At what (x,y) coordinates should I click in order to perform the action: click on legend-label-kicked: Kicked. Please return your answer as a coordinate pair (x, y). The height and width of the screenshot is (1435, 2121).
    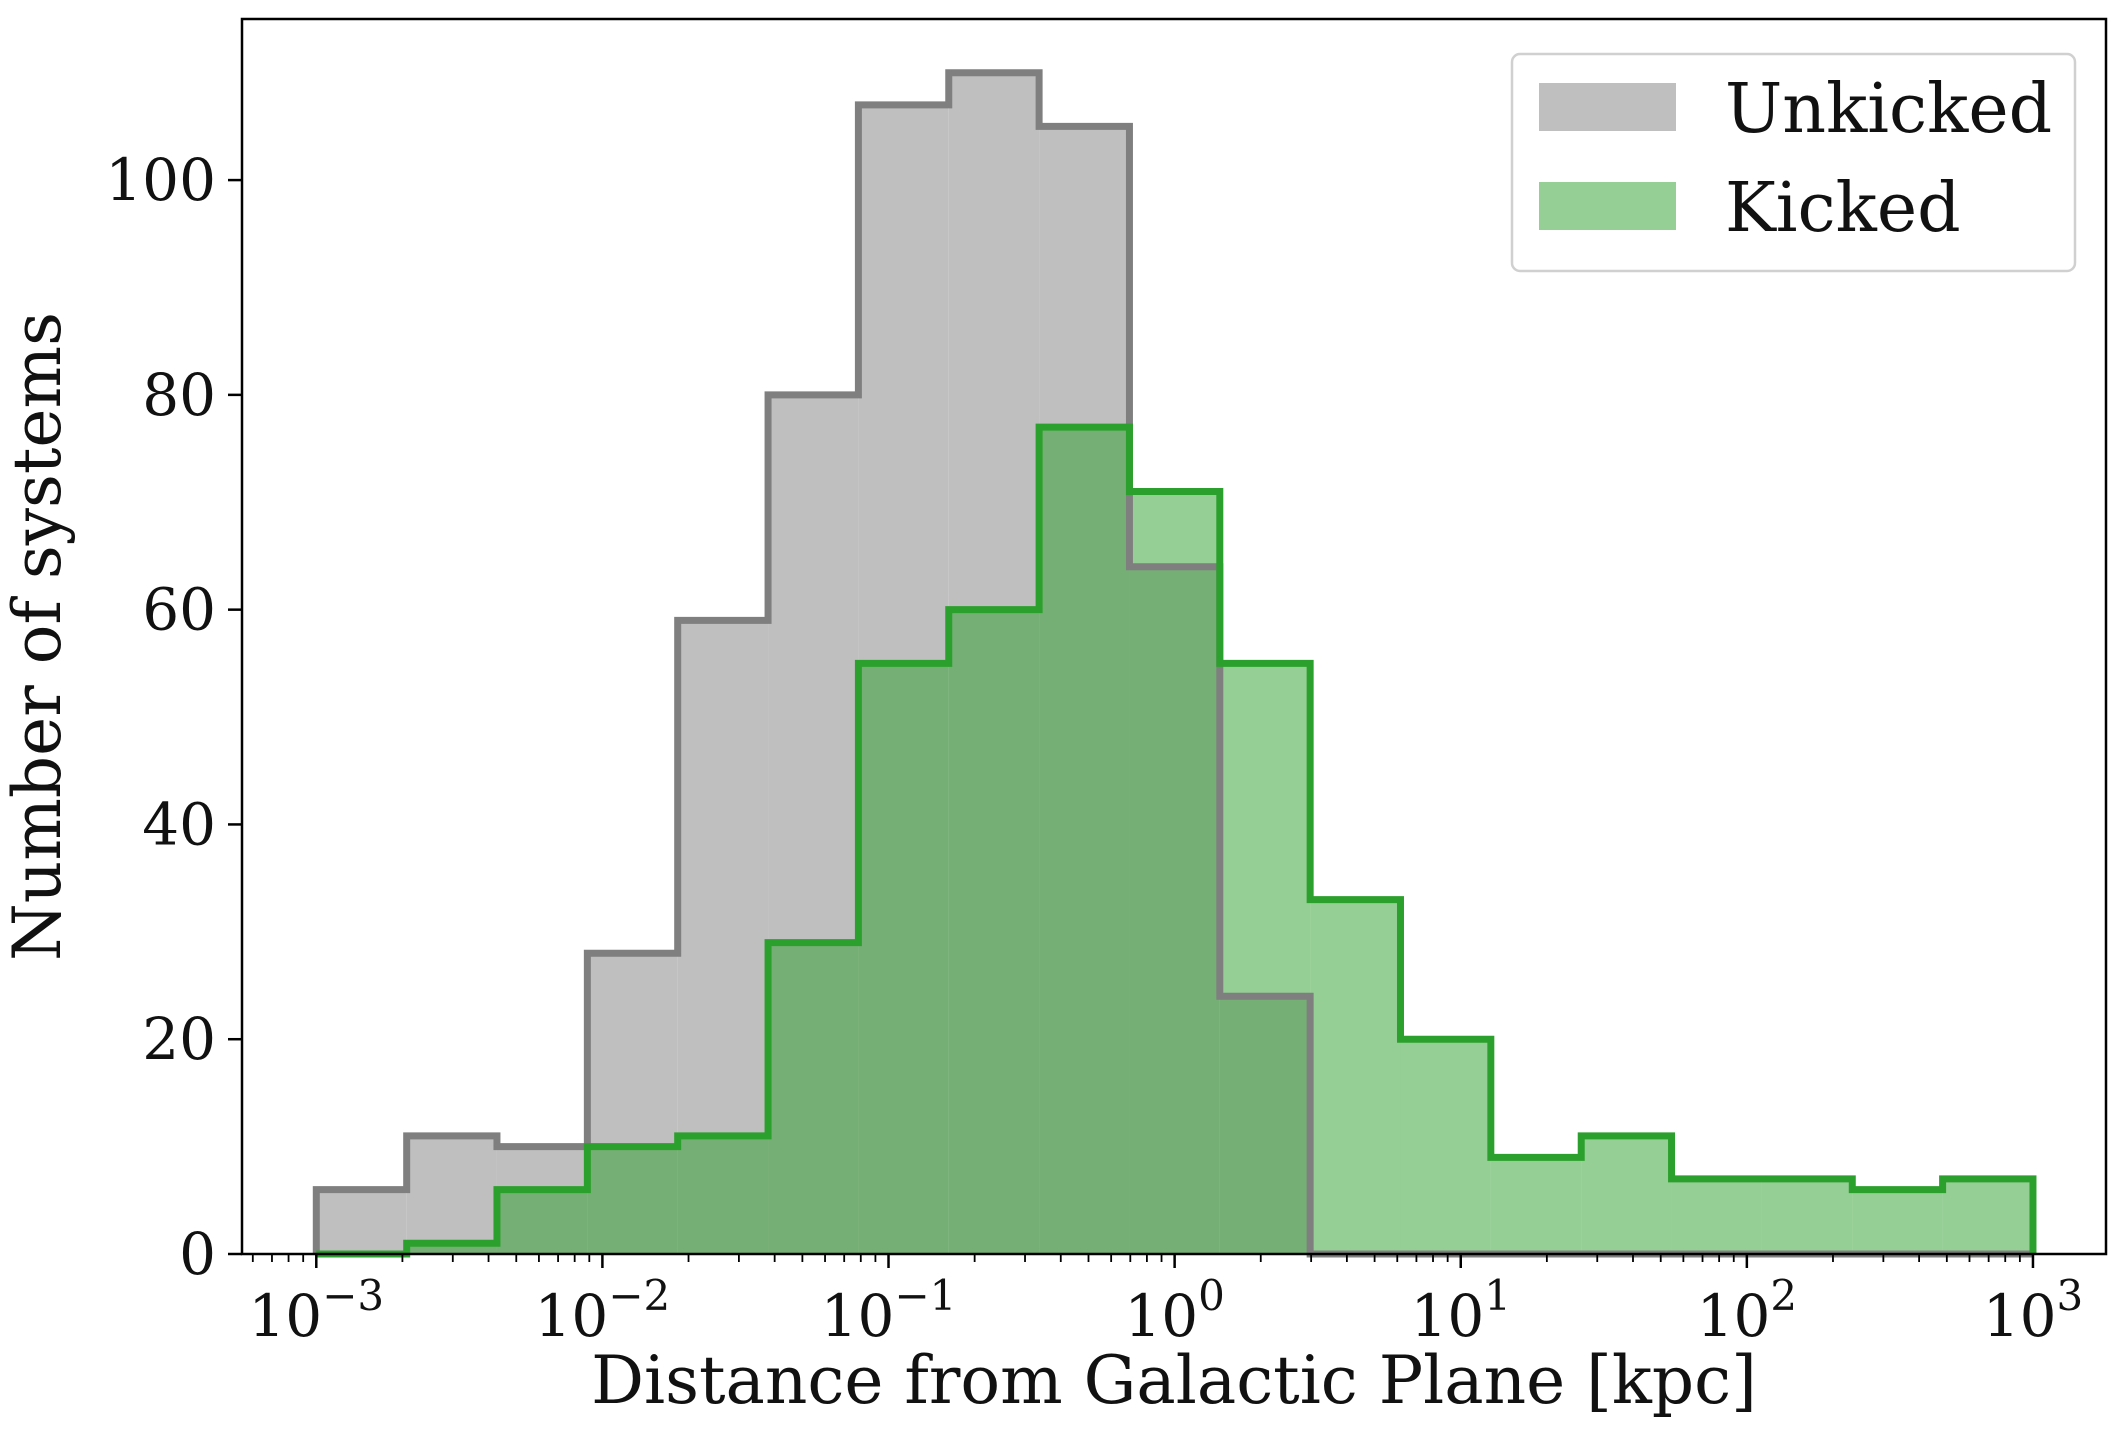
    Looking at the image, I should click on (1843, 208).